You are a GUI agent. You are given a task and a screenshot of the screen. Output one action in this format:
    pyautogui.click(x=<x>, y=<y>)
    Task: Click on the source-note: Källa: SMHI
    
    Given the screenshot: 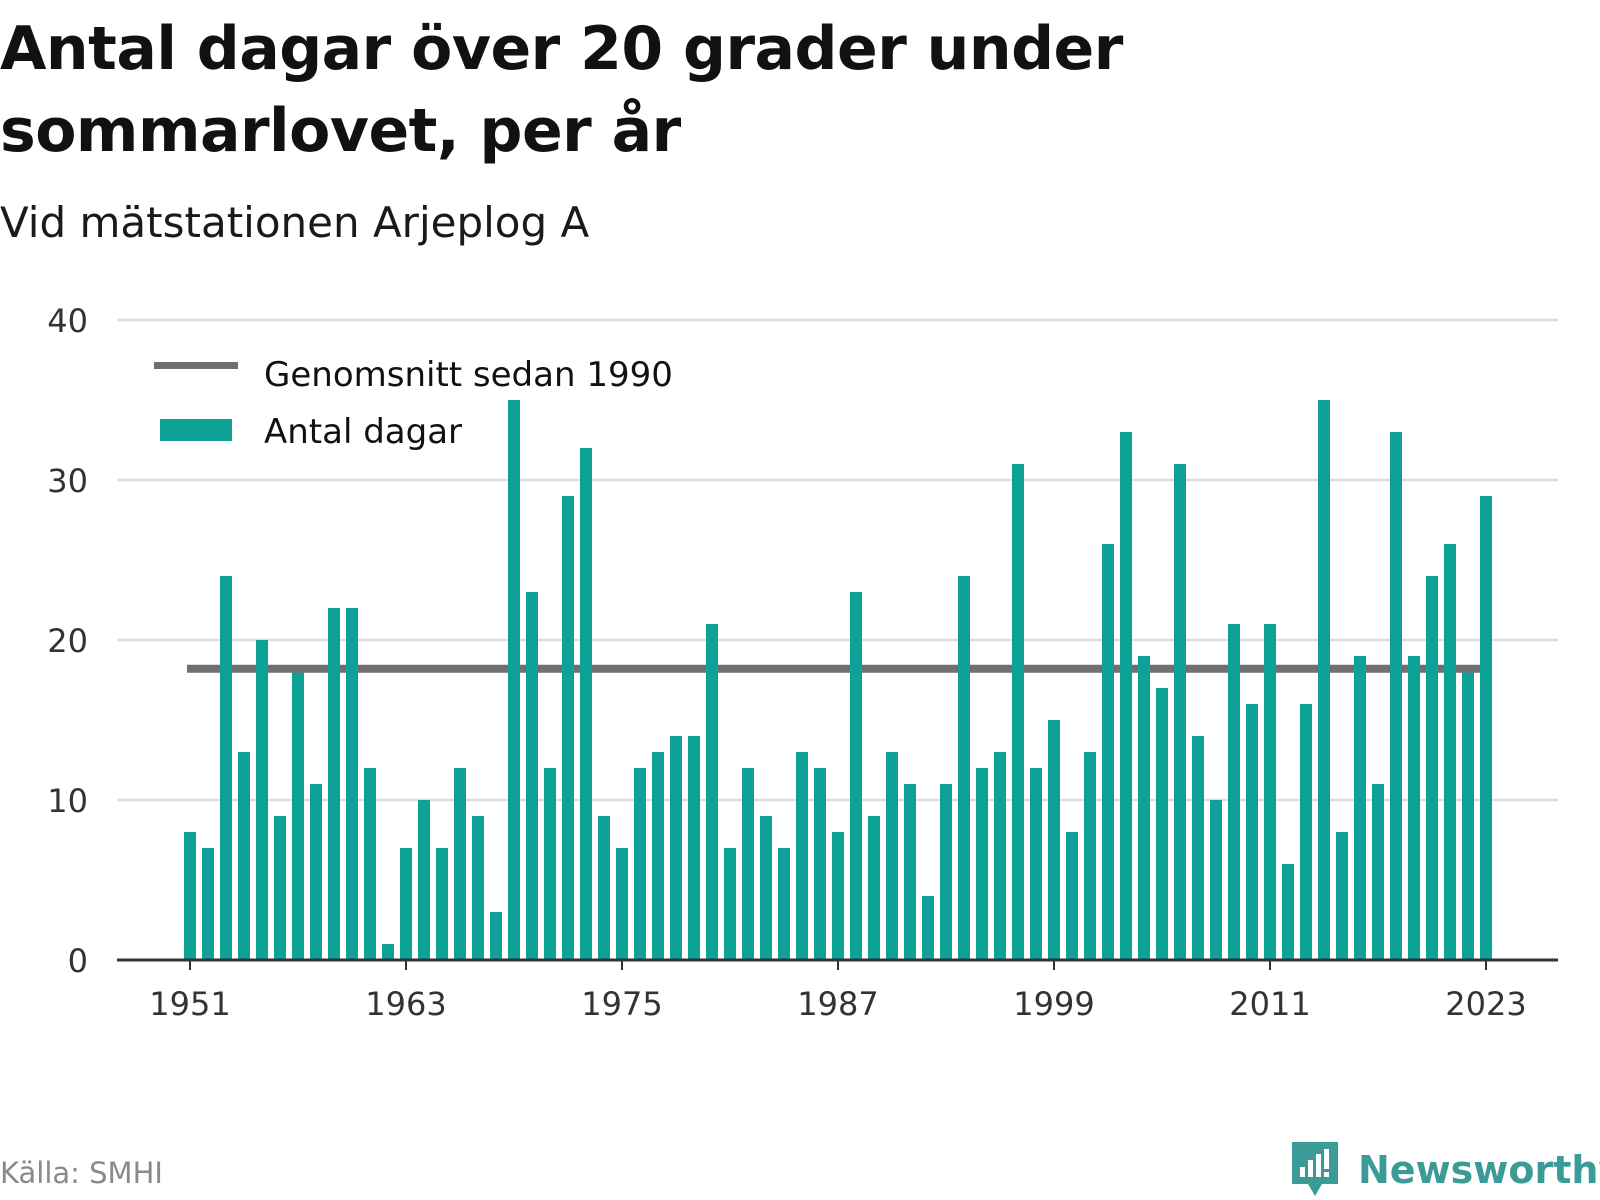 What is the action you would take?
    pyautogui.click(x=81, y=1173)
    